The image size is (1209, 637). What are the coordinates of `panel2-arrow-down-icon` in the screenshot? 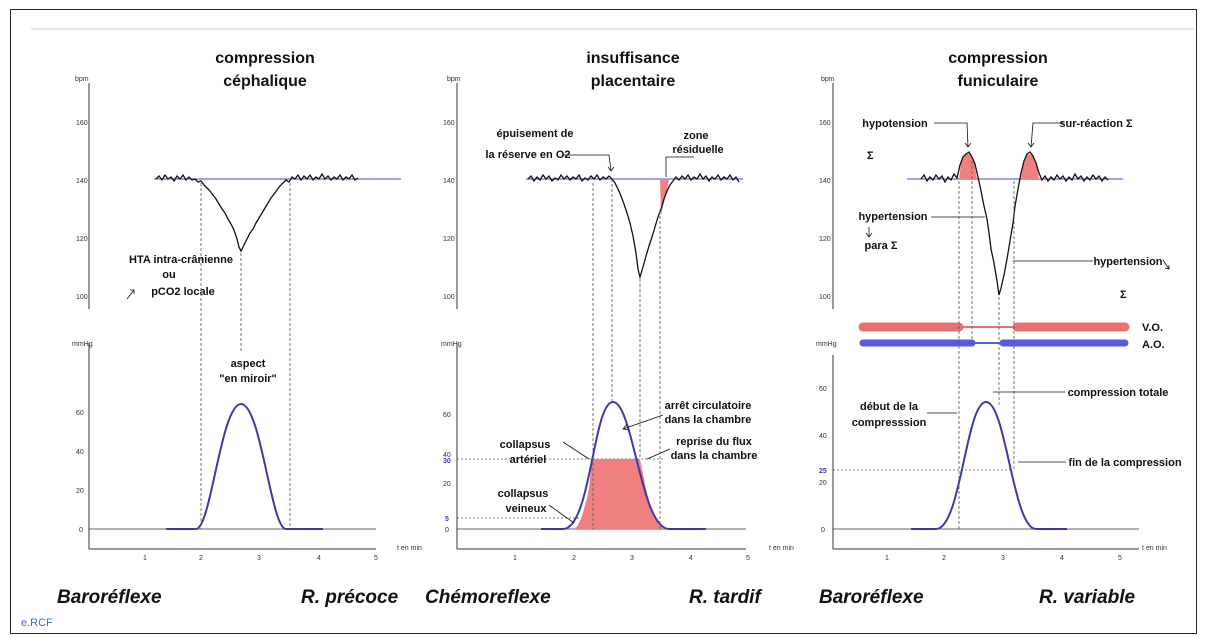 It's located at (611, 169).